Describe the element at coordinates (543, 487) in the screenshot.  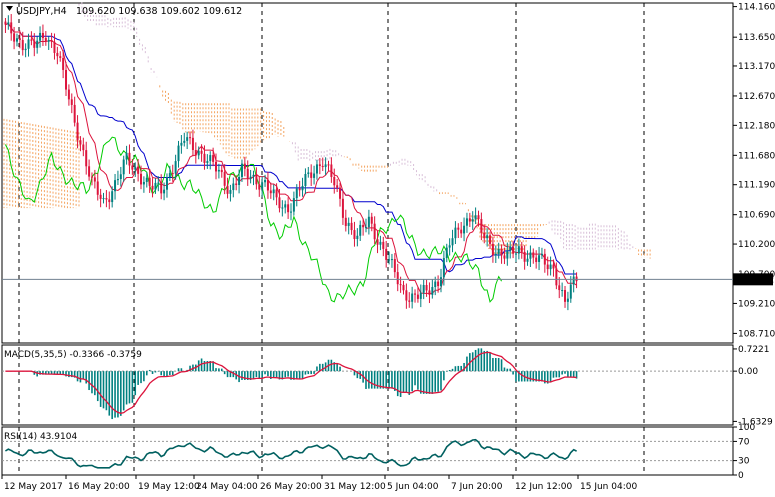
I see `time-tick-label: 12 Jun 12:00` at that location.